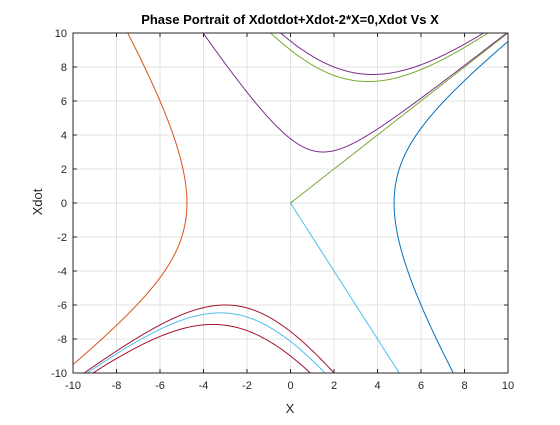 This screenshot has width=560, height=425. Describe the element at coordinates (334, 386) in the screenshot. I see `x-tick-label: 2` at that location.